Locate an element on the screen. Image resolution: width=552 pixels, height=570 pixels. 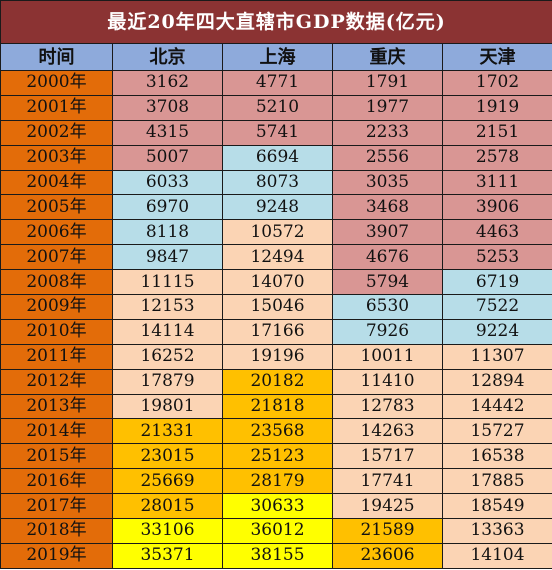
gdp-cell-tianjin: 16538 is located at coordinates (496, 456).